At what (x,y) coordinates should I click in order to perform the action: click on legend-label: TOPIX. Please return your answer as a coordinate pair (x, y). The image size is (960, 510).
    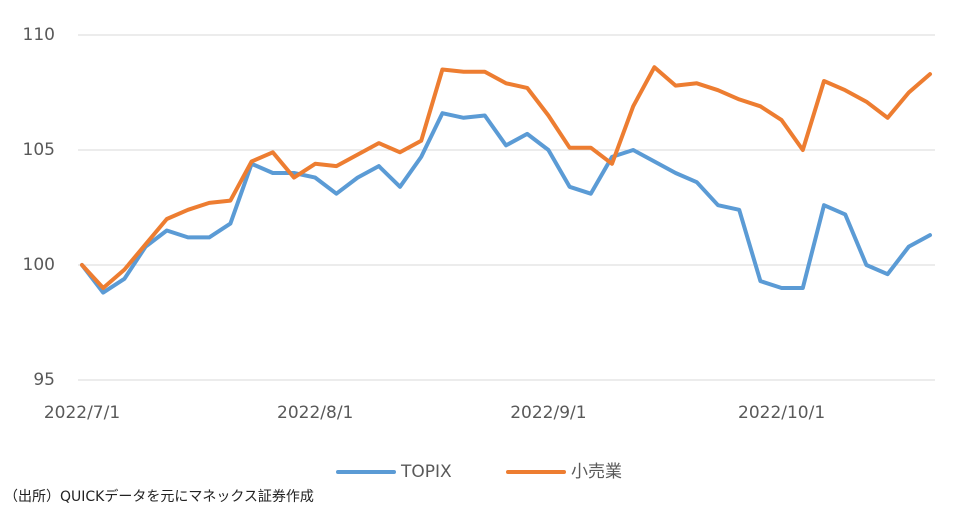
    Looking at the image, I should click on (426, 472).